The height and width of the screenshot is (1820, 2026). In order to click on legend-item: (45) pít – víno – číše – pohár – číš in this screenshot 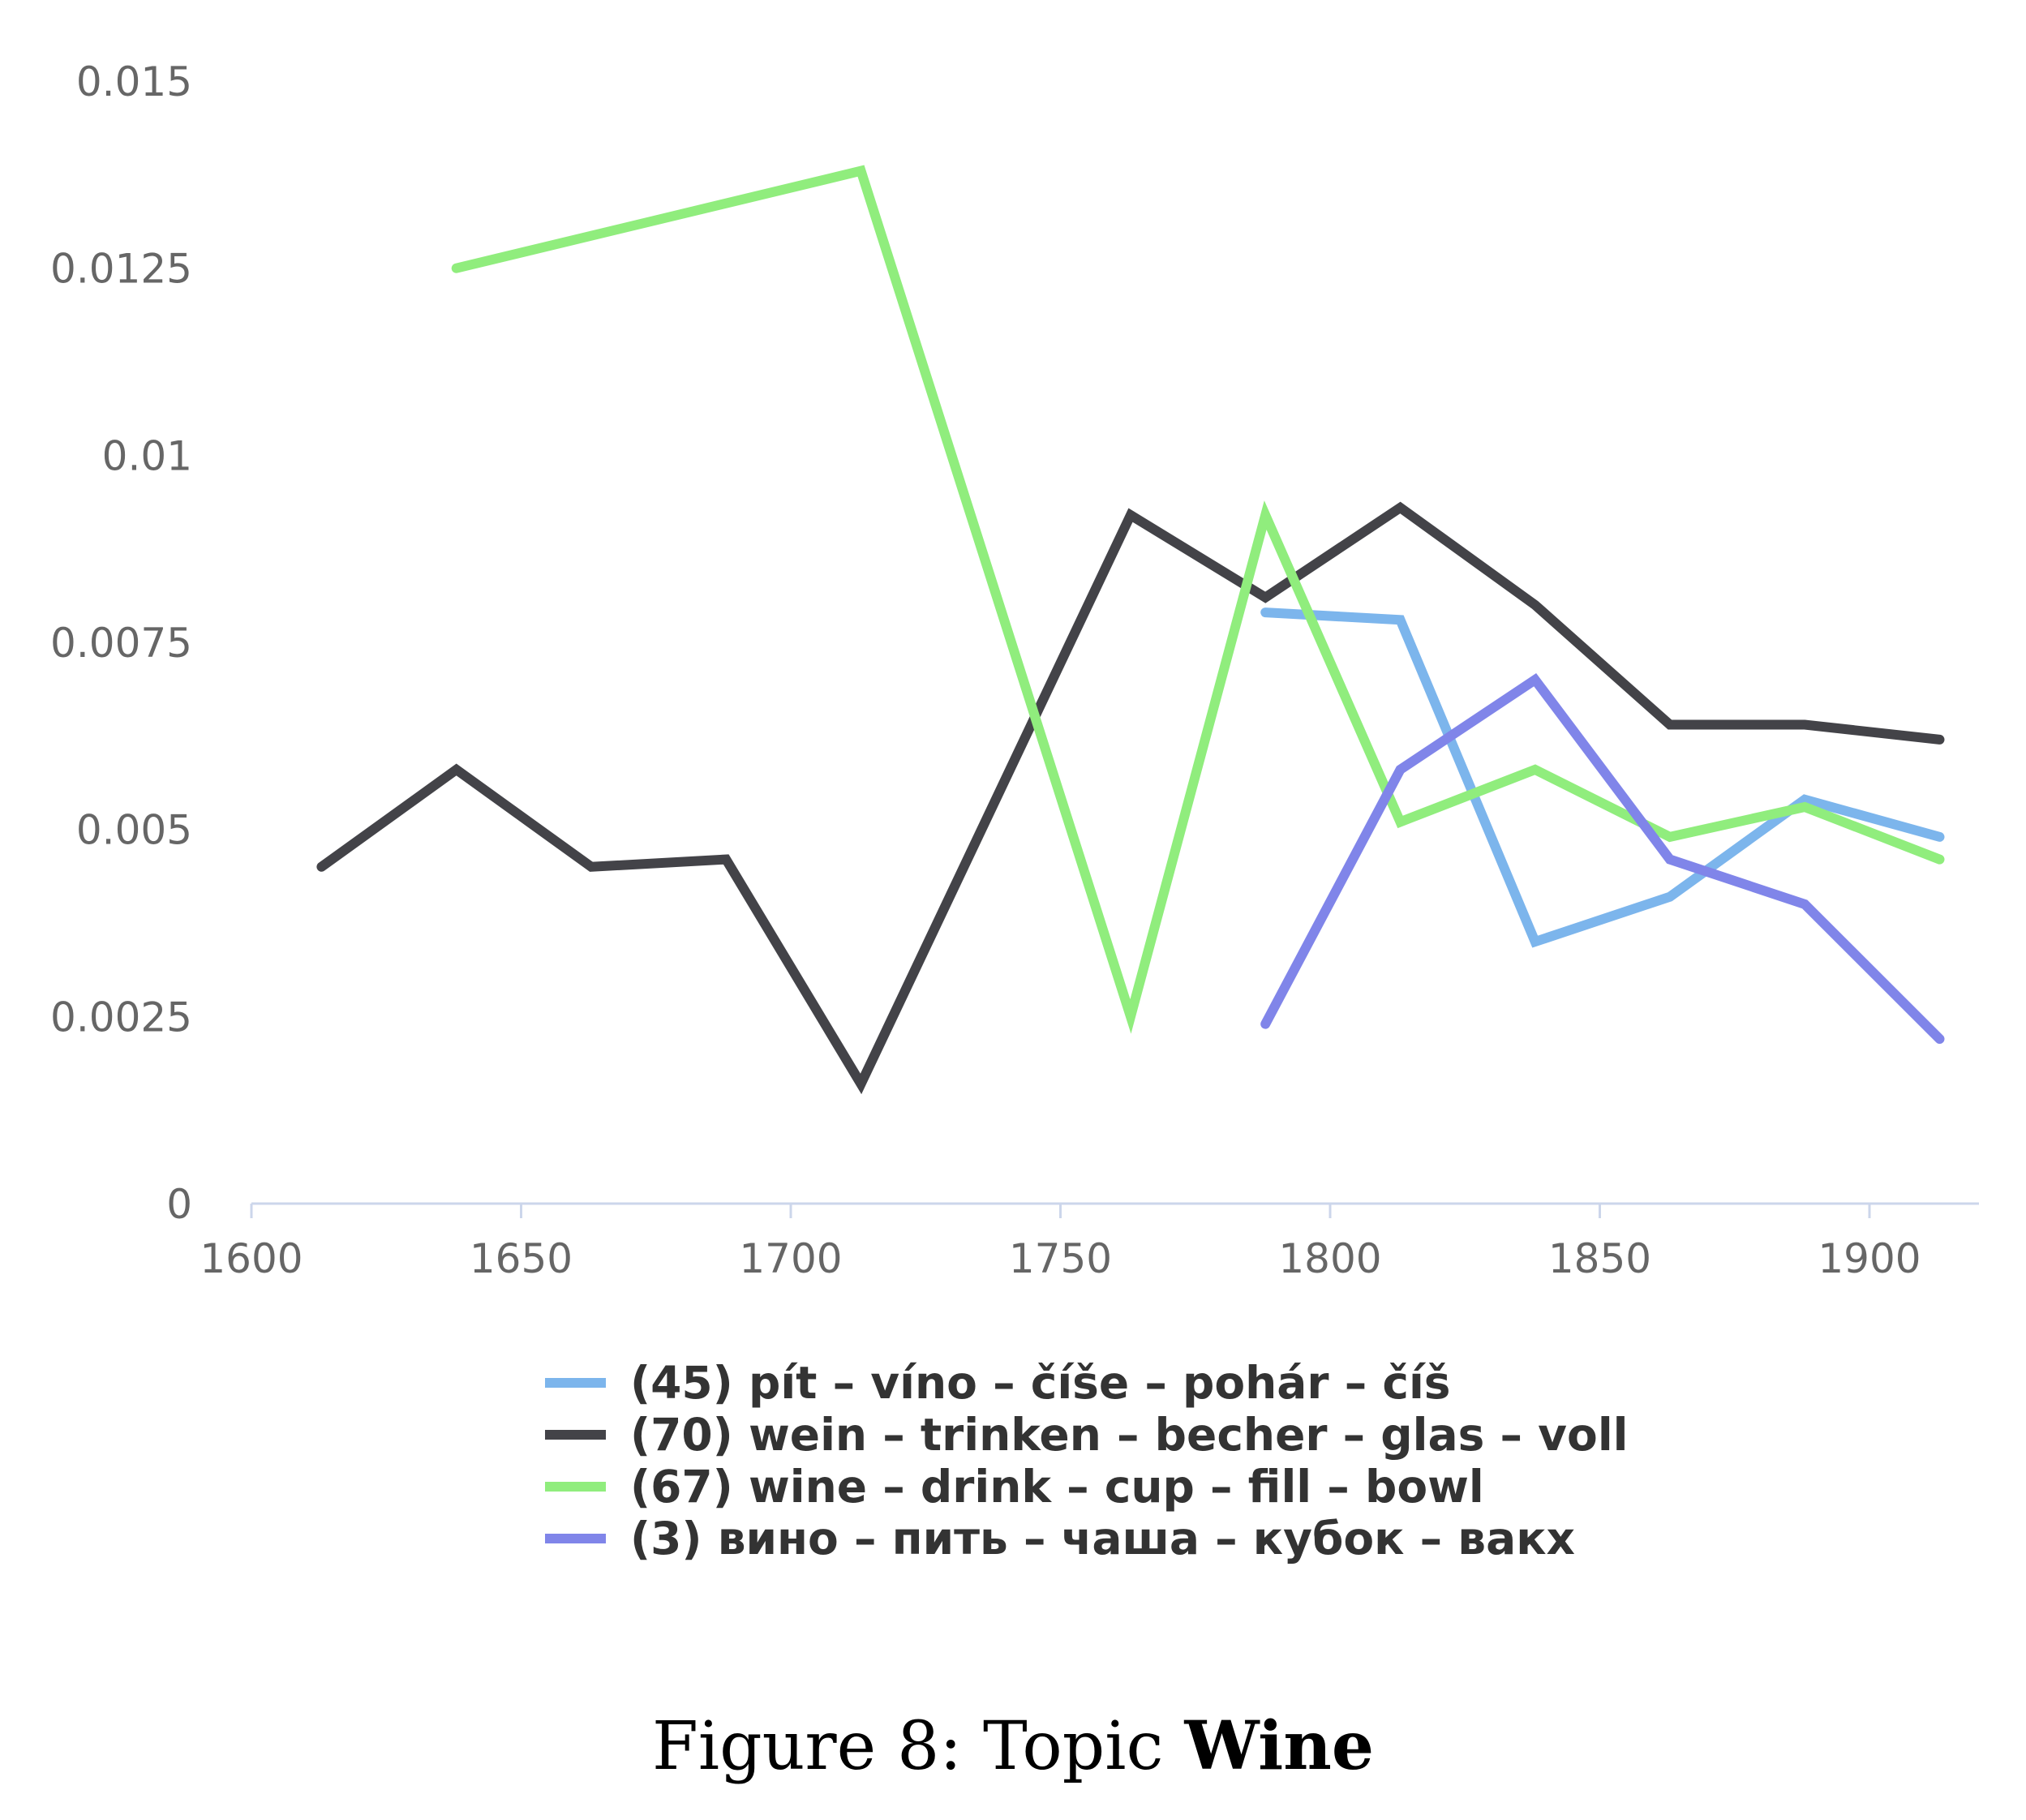, I will do `click(998, 1383)`.